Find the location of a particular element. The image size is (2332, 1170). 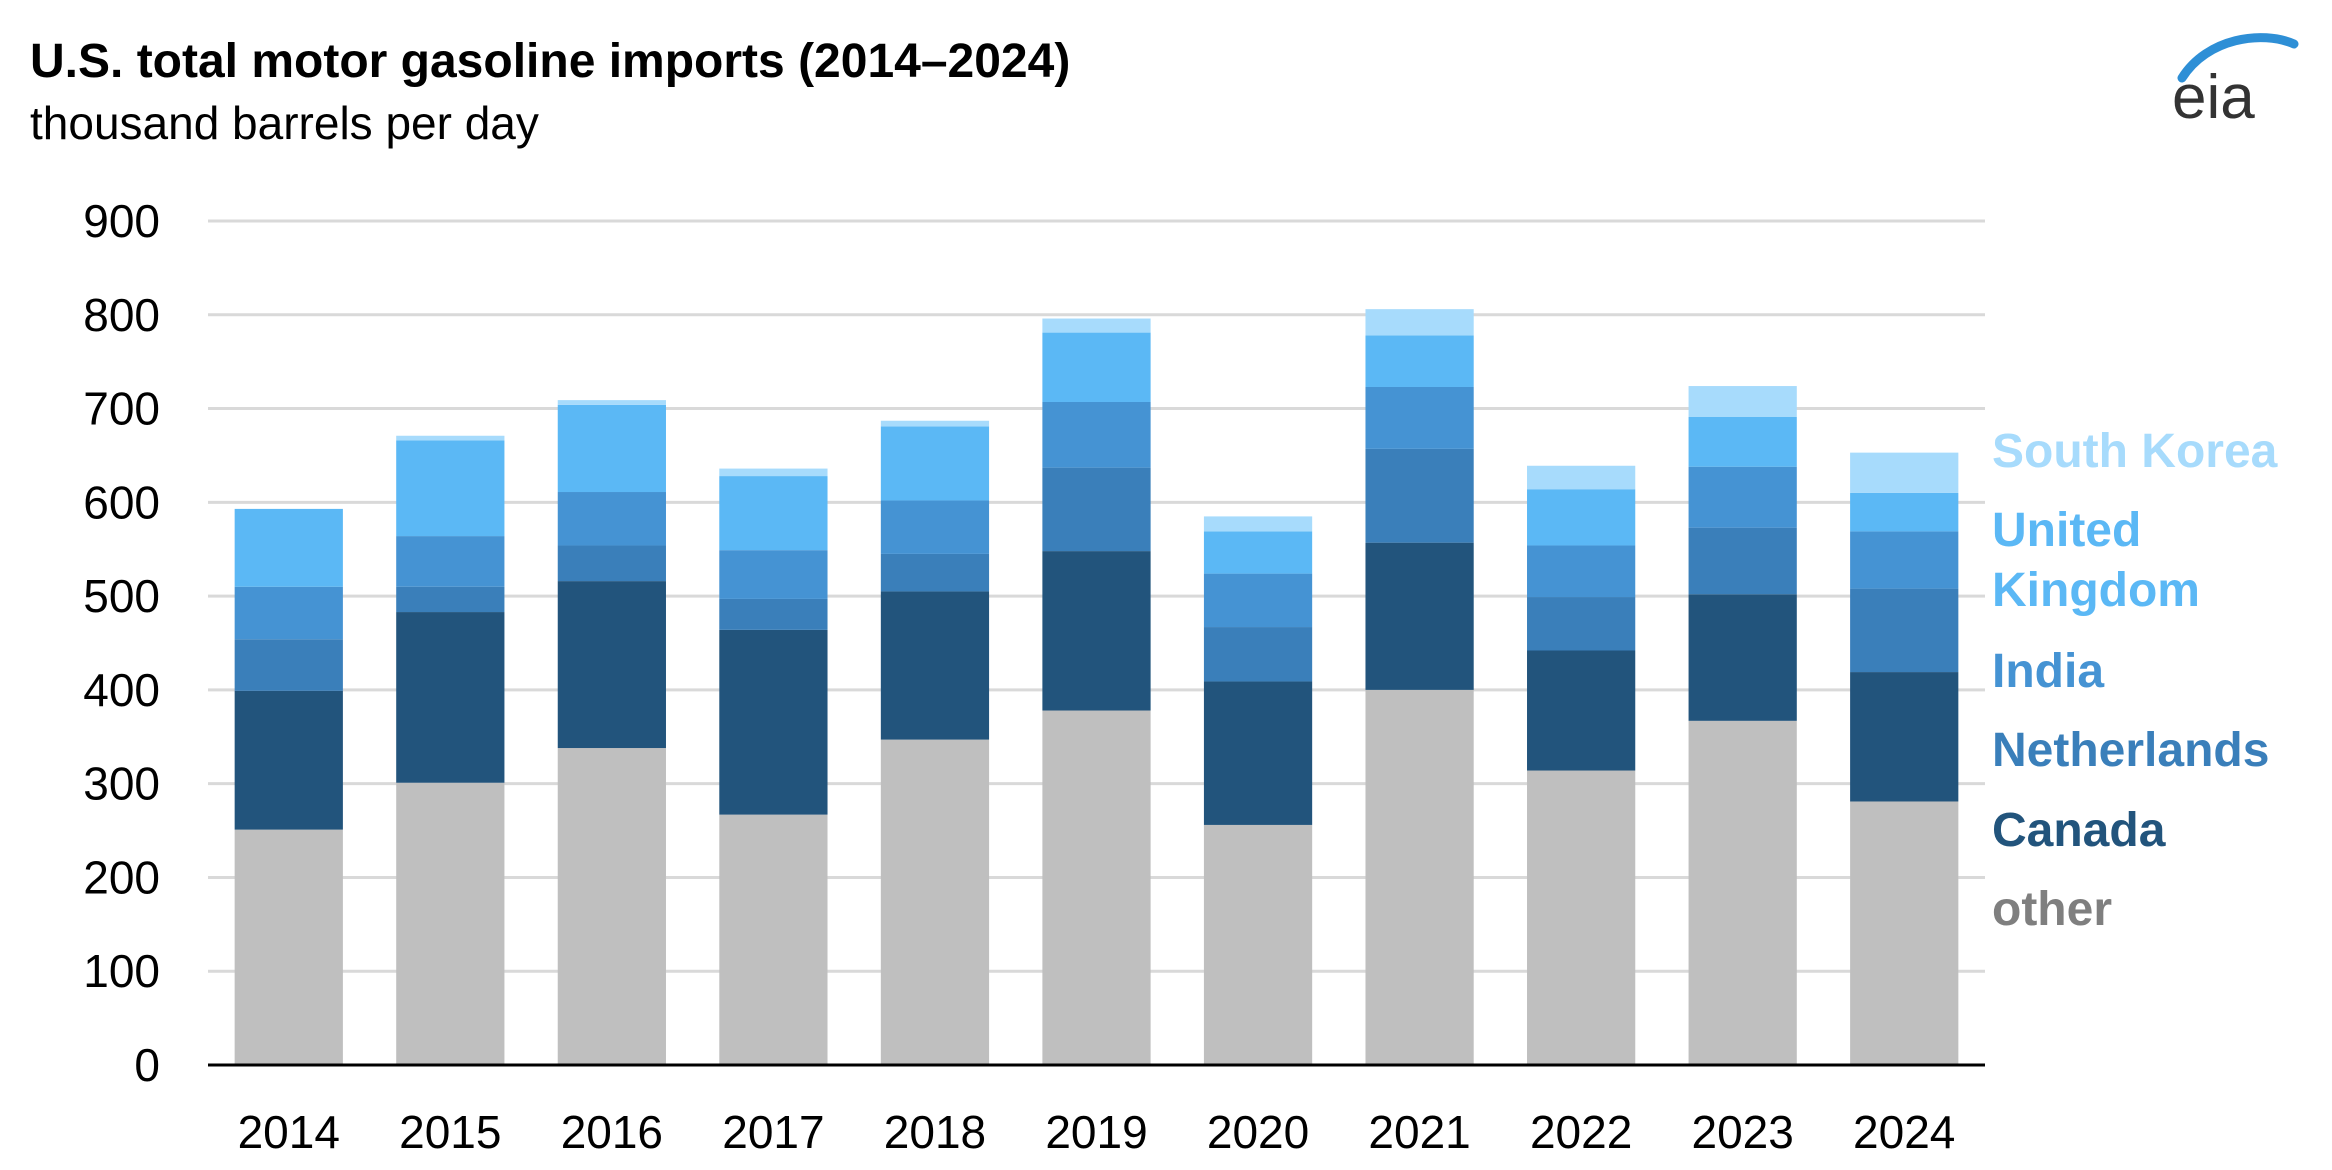

legend-label-other: other is located at coordinates (2052, 909).